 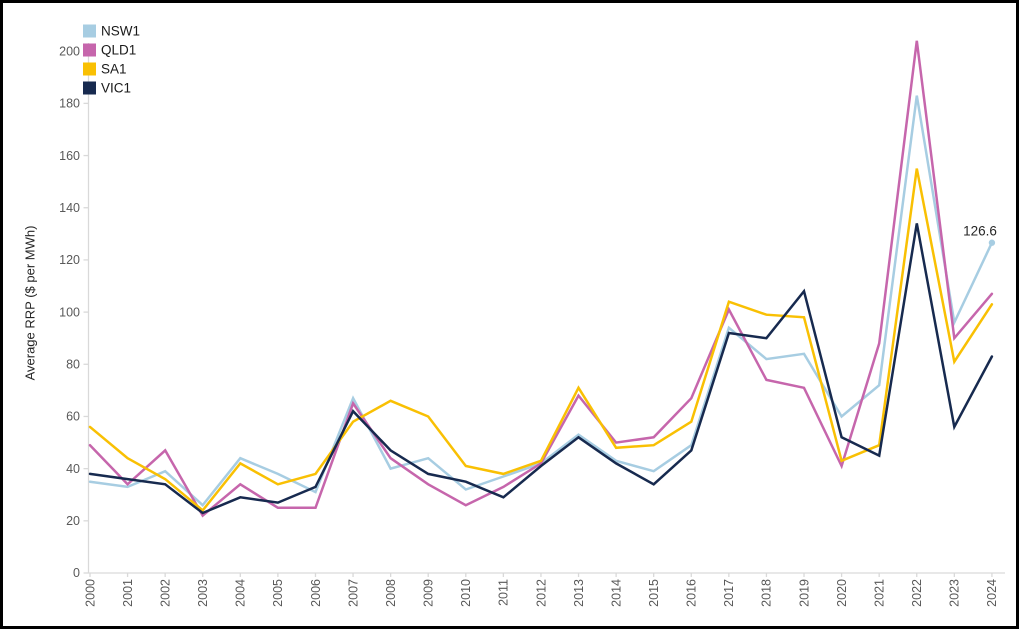 I want to click on x-axis-tick-label: 2020, so click(x=842, y=593).